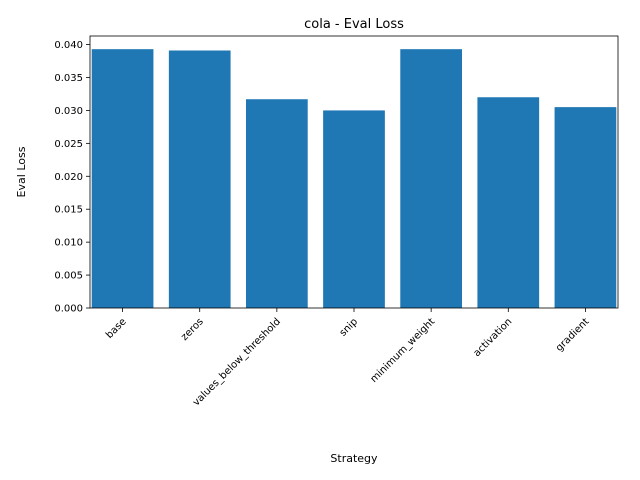 The width and height of the screenshot is (640, 480). I want to click on x-tick-label-values_below_threshold: values_below_threshold, so click(237, 362).